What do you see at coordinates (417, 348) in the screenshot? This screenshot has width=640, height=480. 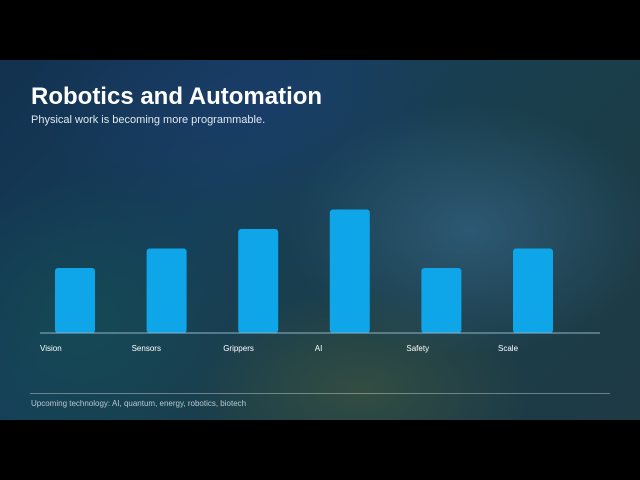 I see `category-label-safety: Safety` at bounding box center [417, 348].